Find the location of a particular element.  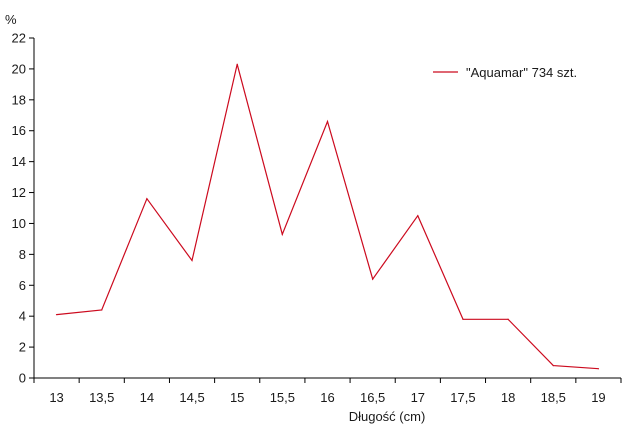

y-ticks: 0 2 4 6 8 10 12 14 16 18 20 22 is located at coordinates (23, 208).